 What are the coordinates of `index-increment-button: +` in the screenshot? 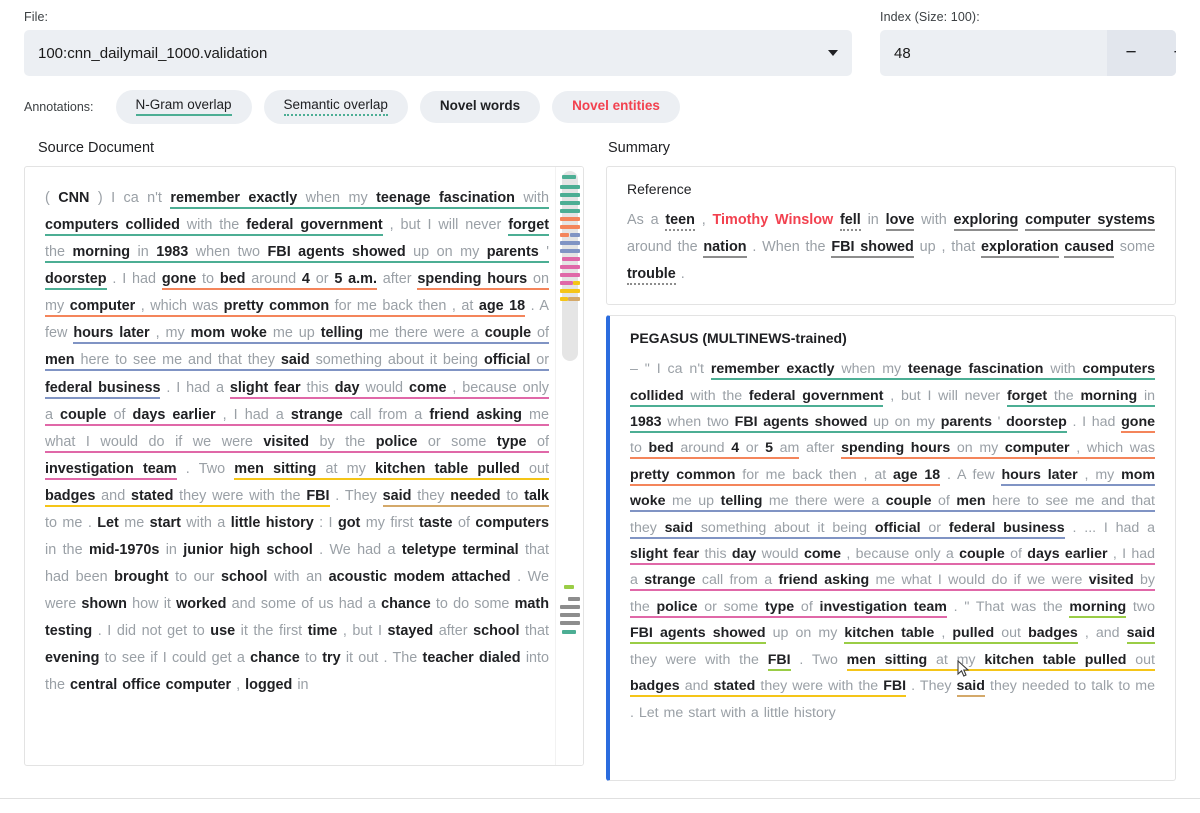 It's located at (1165, 53).